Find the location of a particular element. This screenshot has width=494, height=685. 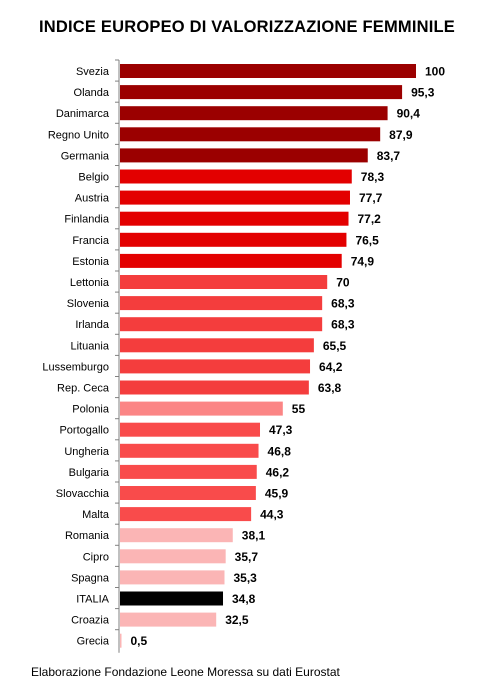

category-label: Cipro is located at coordinates (96, 557).